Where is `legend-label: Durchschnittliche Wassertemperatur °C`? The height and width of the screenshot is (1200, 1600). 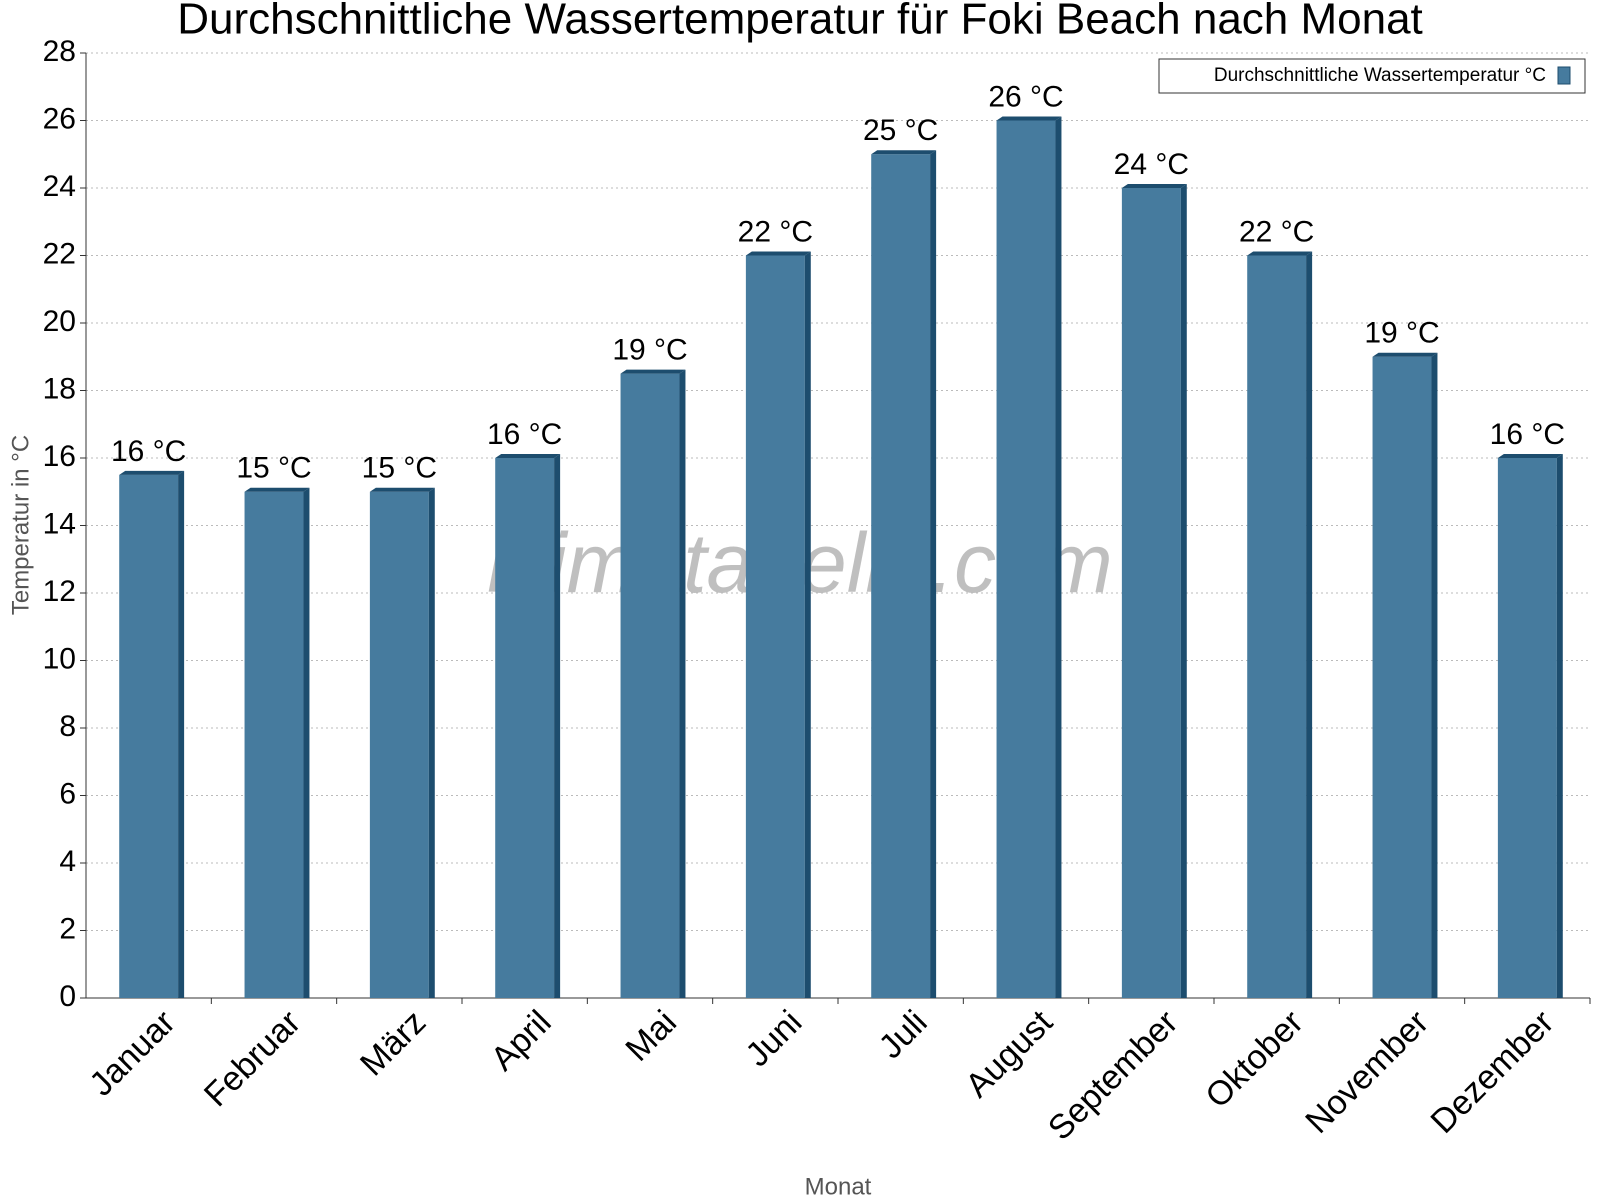
legend-label: Durchschnittliche Wassertemperatur °C is located at coordinates (1380, 75).